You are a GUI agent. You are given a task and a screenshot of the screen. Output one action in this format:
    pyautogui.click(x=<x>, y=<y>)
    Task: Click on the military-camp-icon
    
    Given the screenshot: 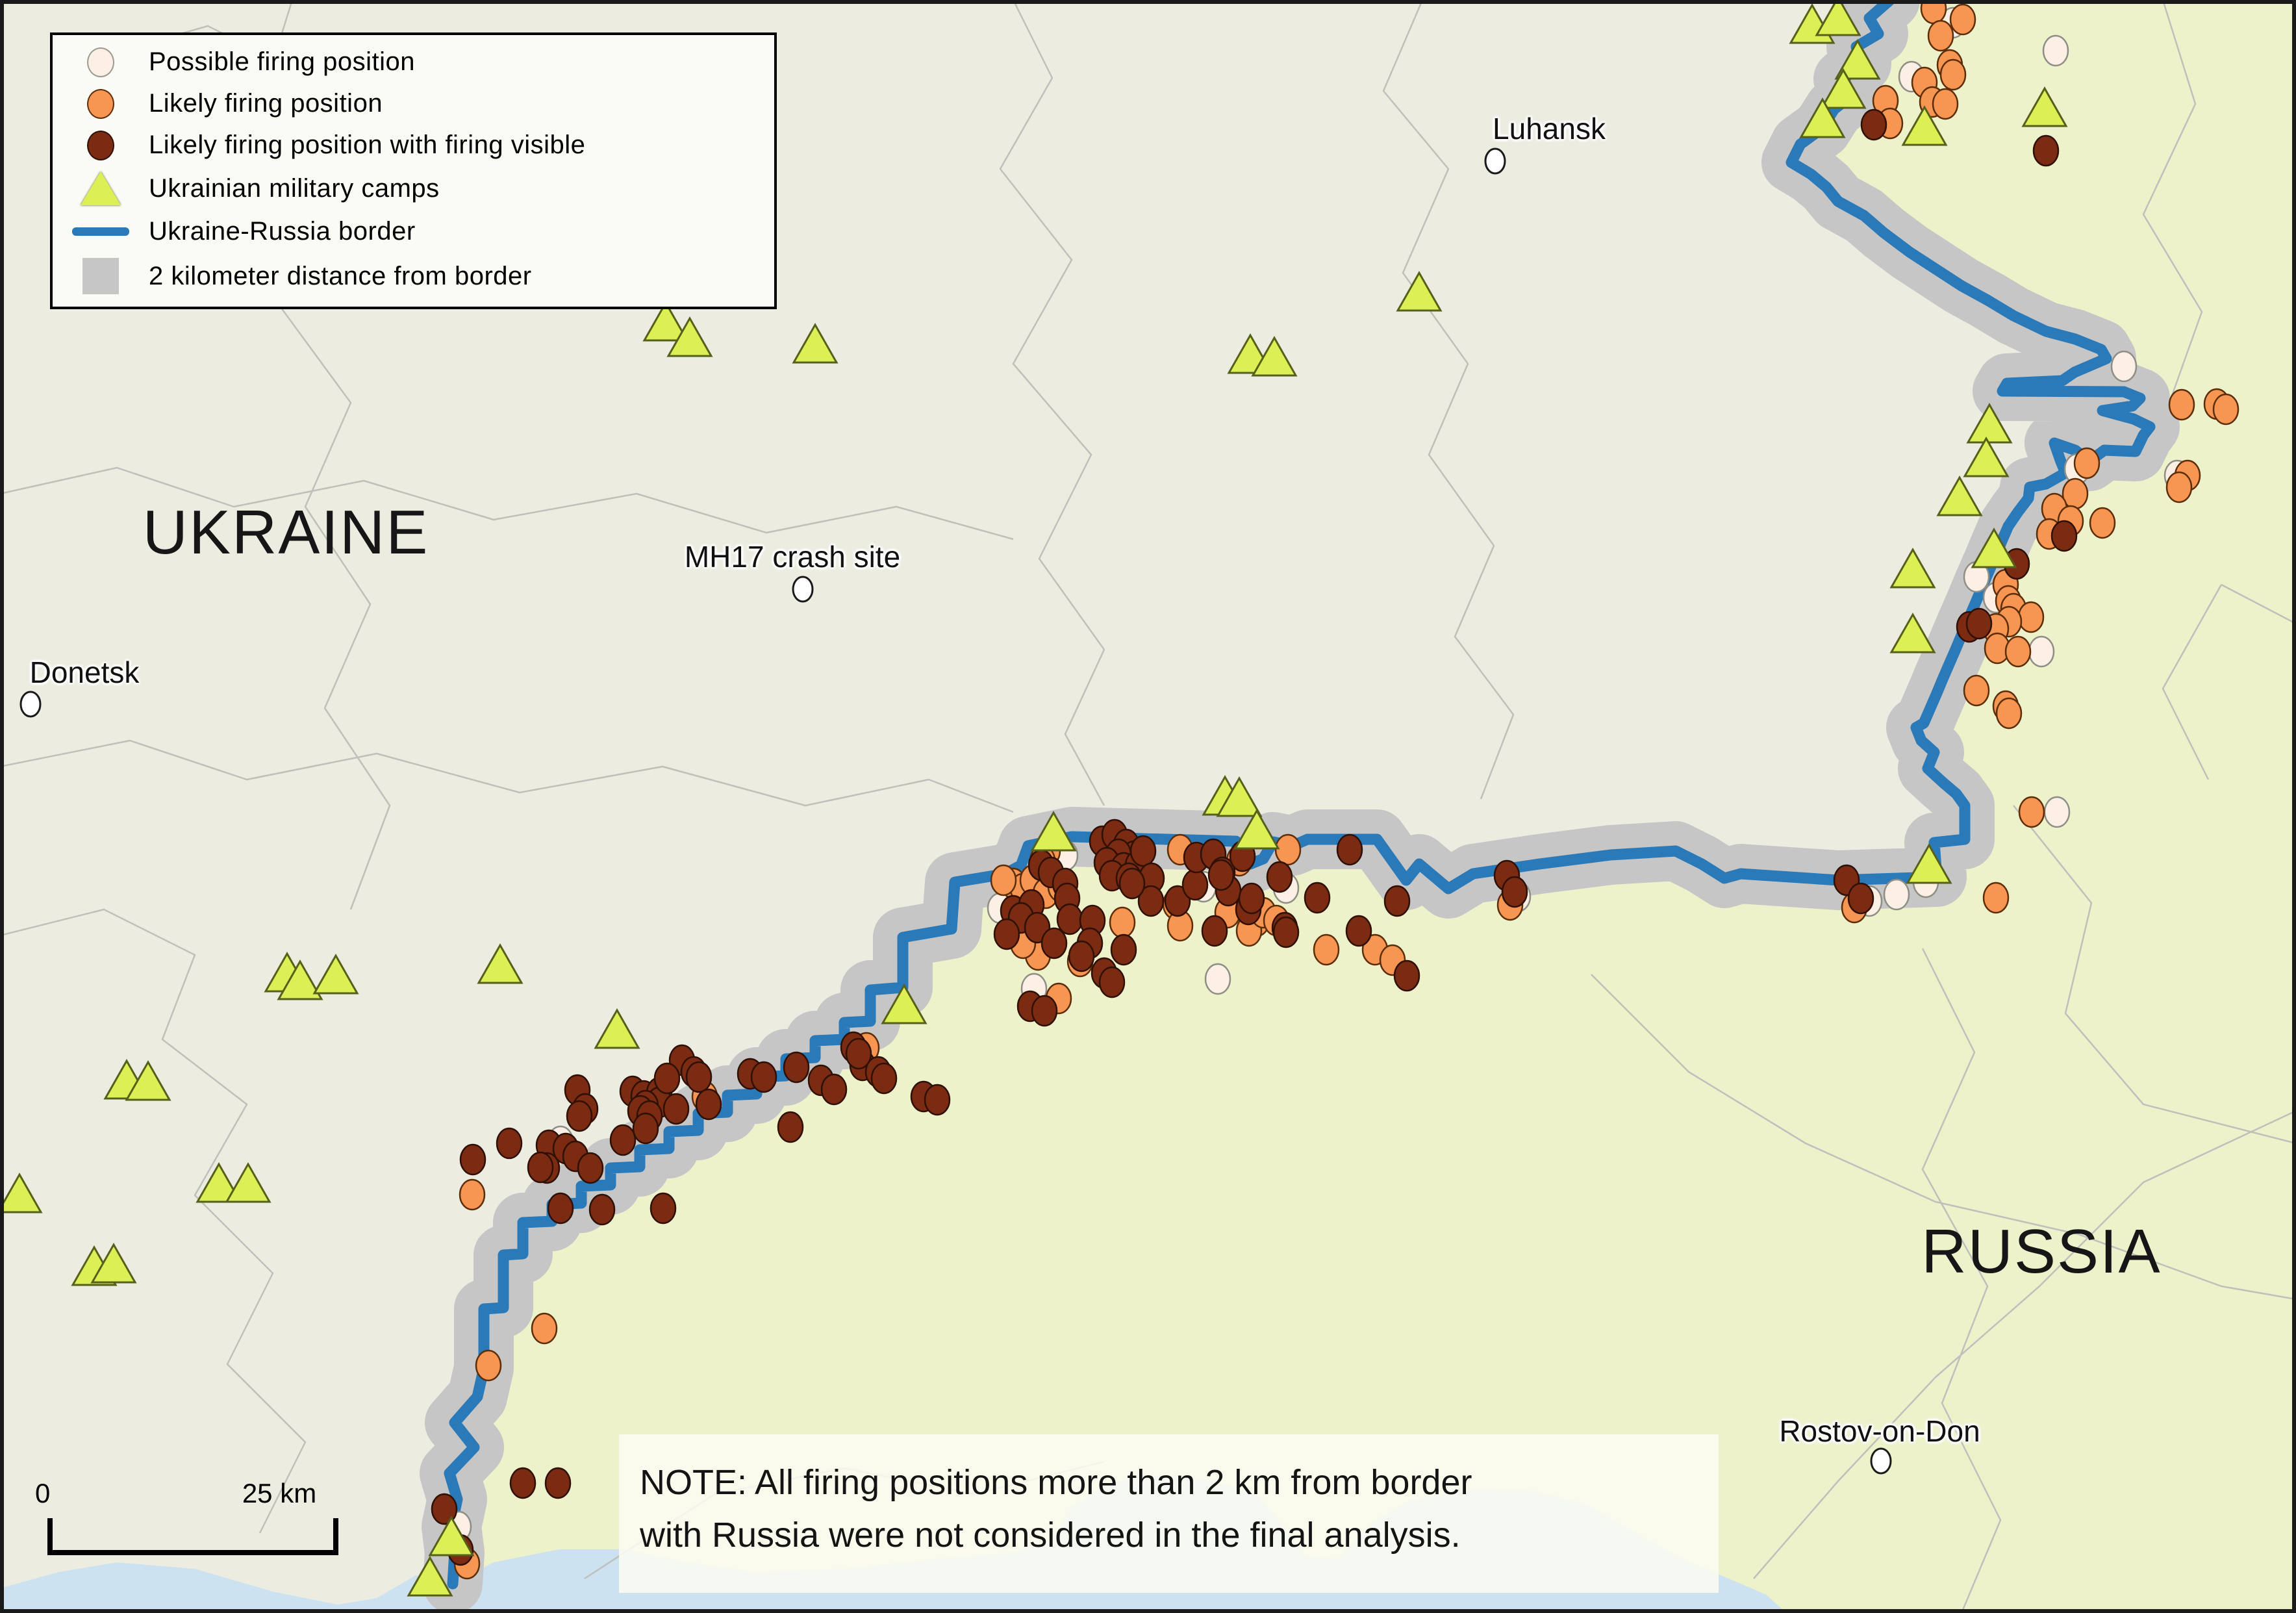 What is the action you would take?
    pyautogui.click(x=101, y=188)
    